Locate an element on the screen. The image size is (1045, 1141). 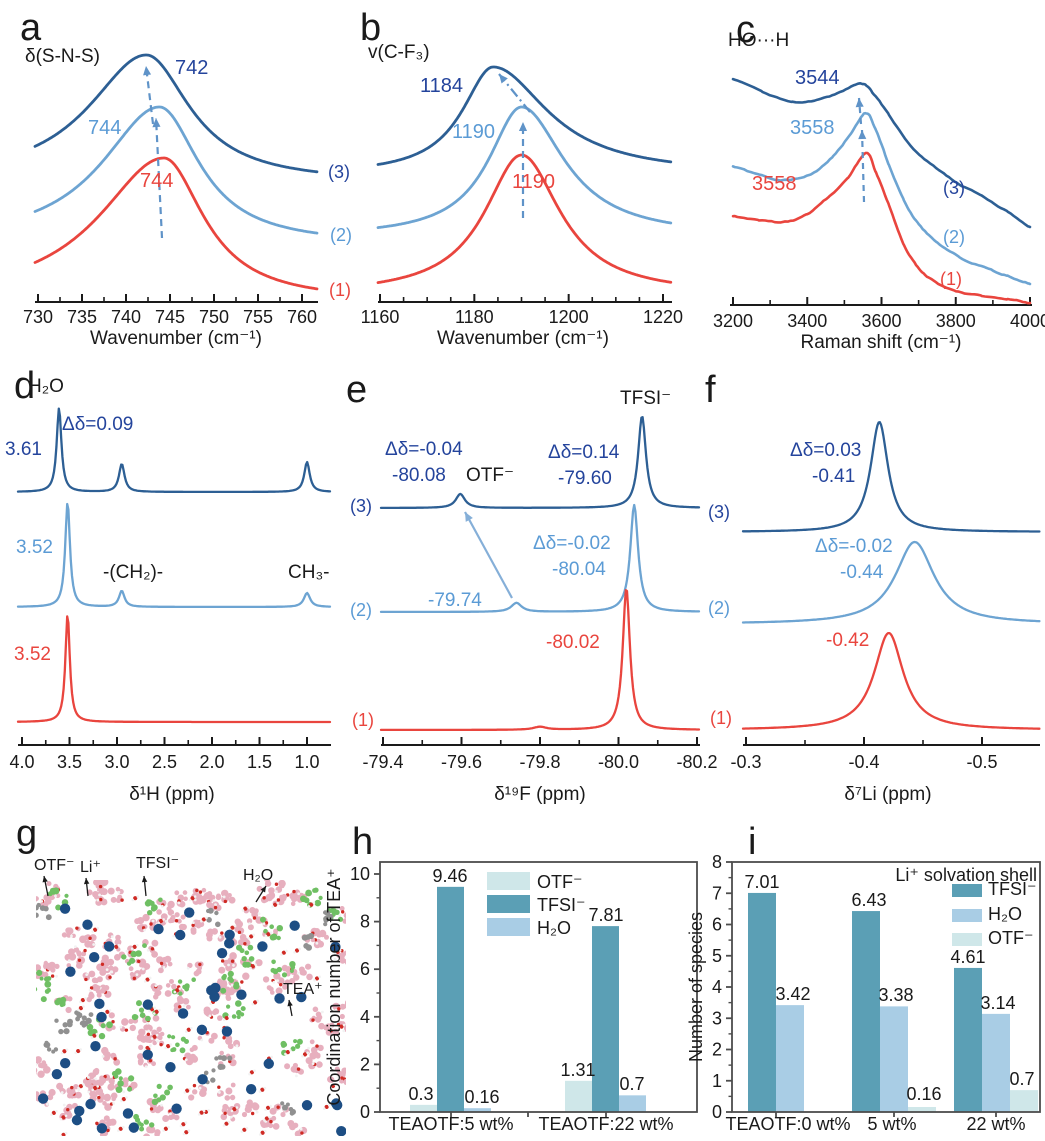
bar-OTF⁻-2 is located at coordinates (1024, 1101).